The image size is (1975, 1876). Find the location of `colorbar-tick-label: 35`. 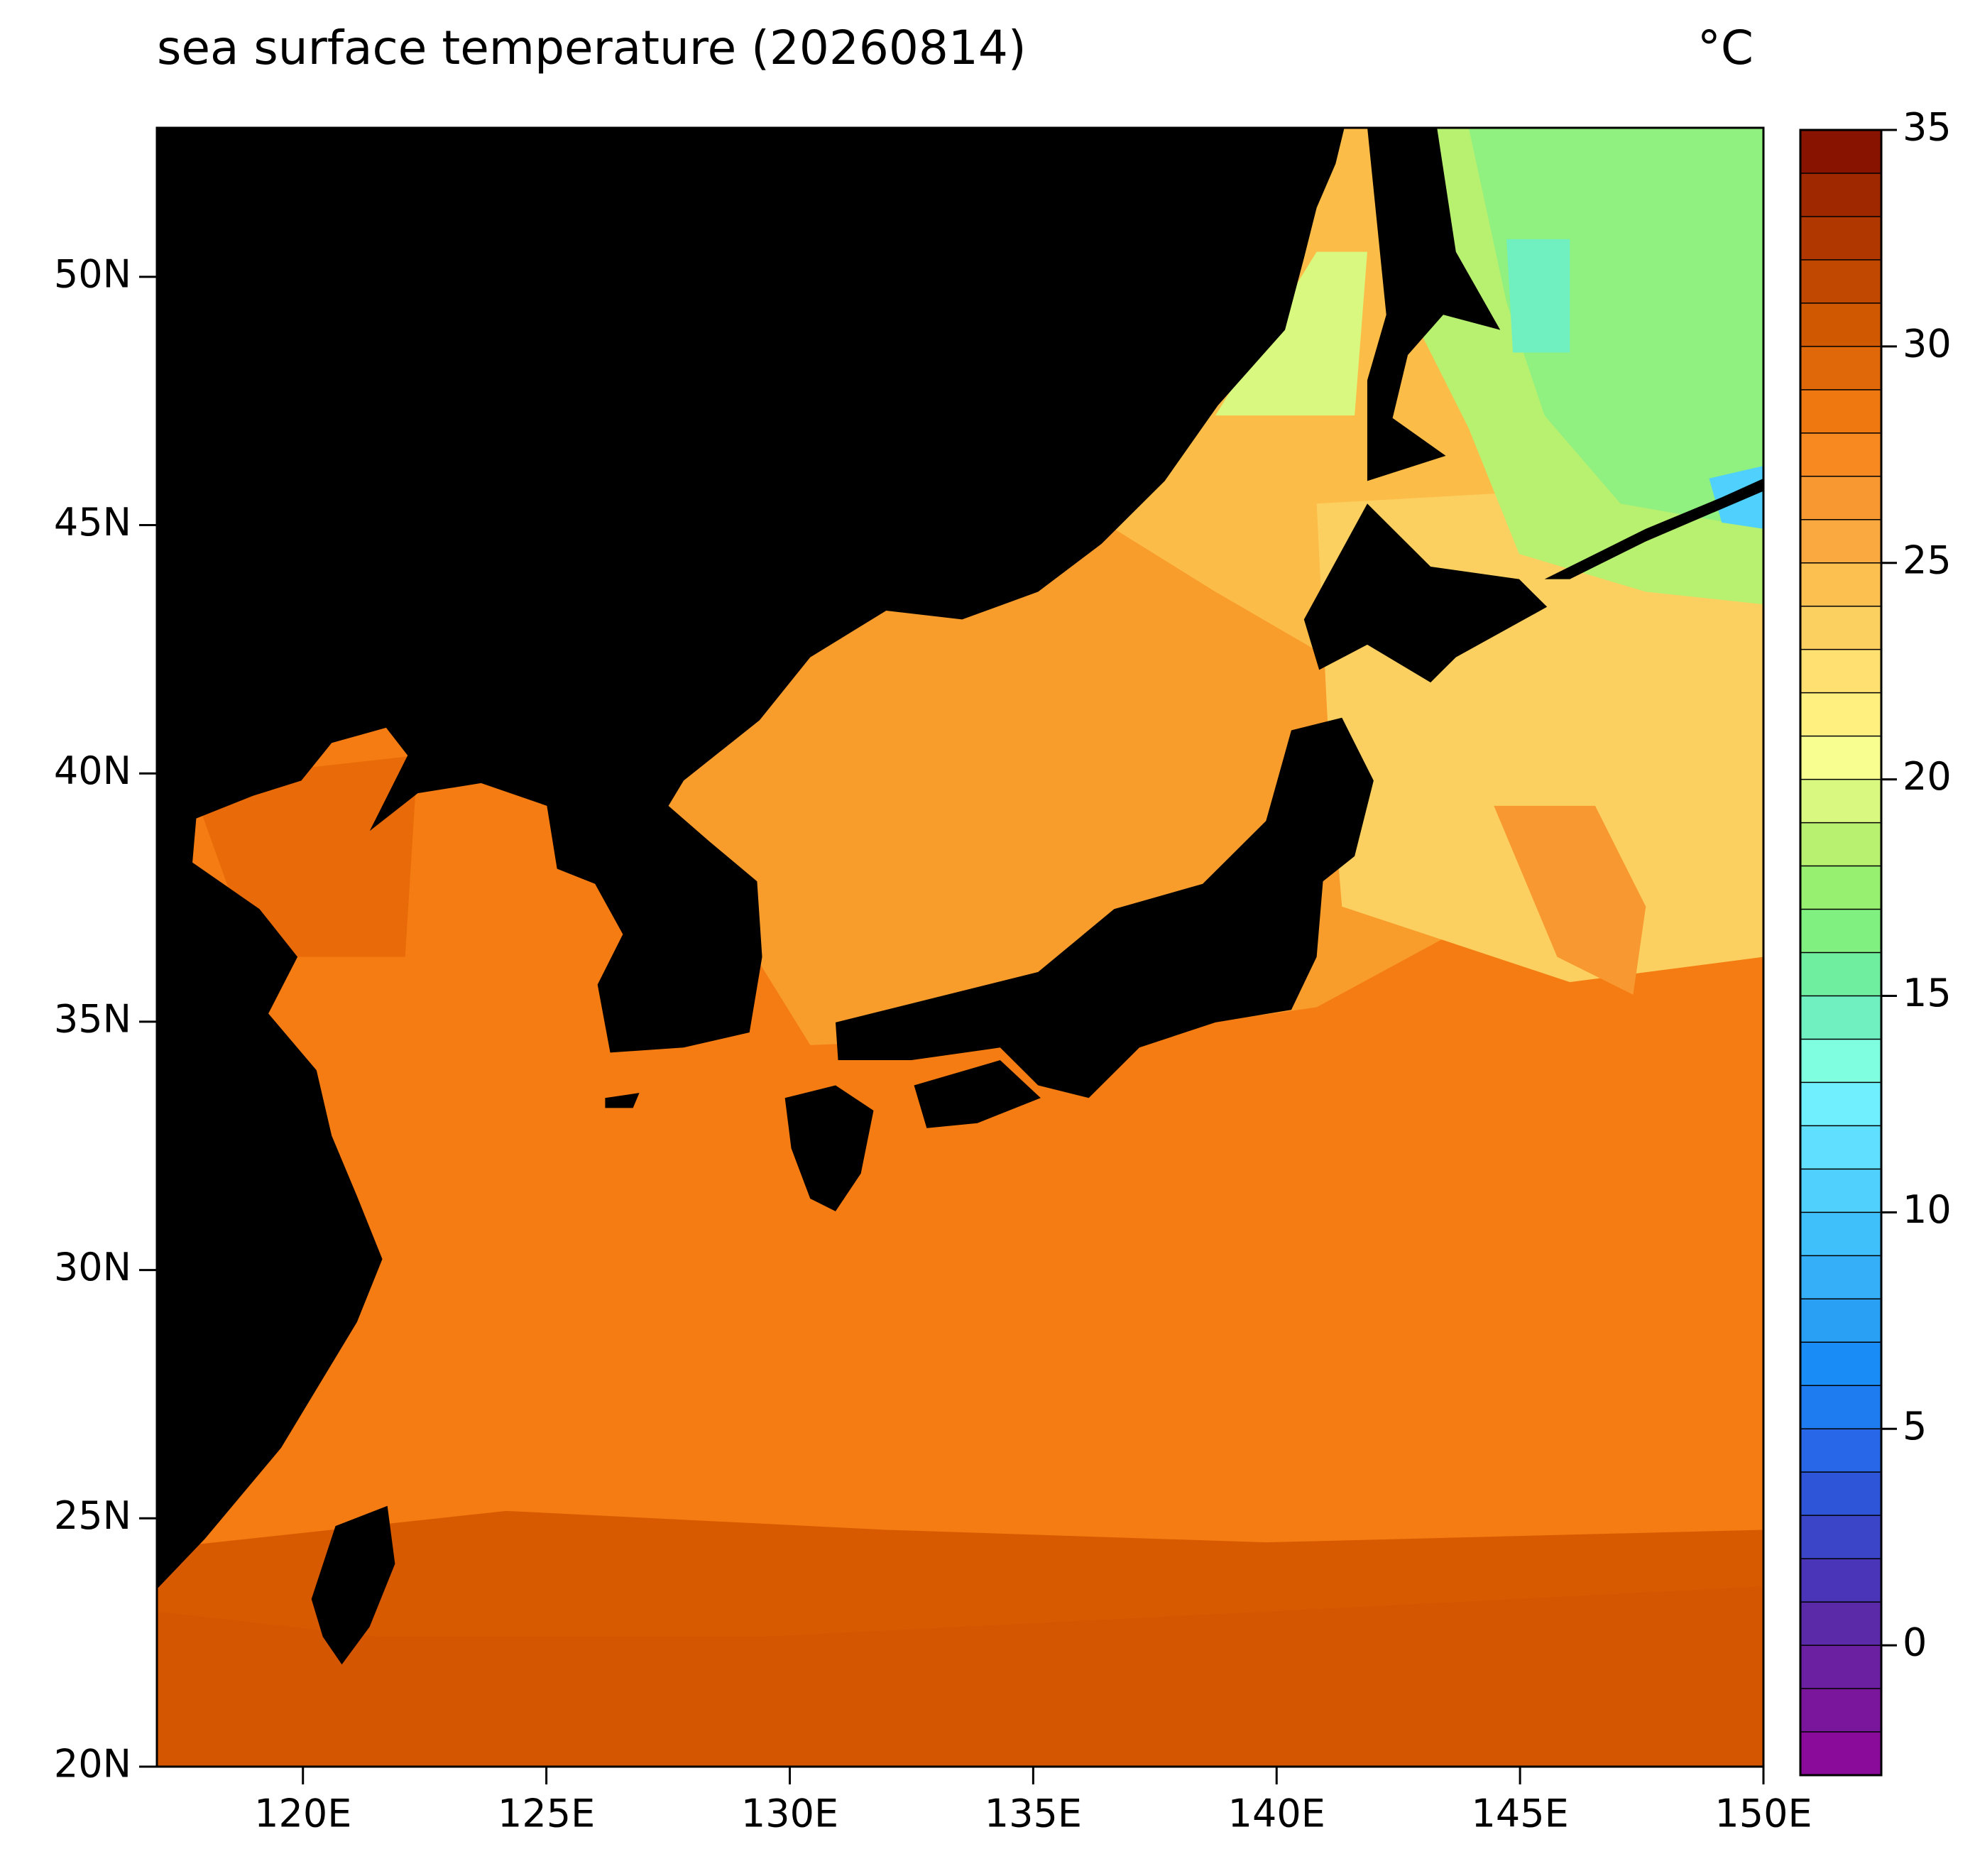

colorbar-tick-label: 35 is located at coordinates (1928, 128).